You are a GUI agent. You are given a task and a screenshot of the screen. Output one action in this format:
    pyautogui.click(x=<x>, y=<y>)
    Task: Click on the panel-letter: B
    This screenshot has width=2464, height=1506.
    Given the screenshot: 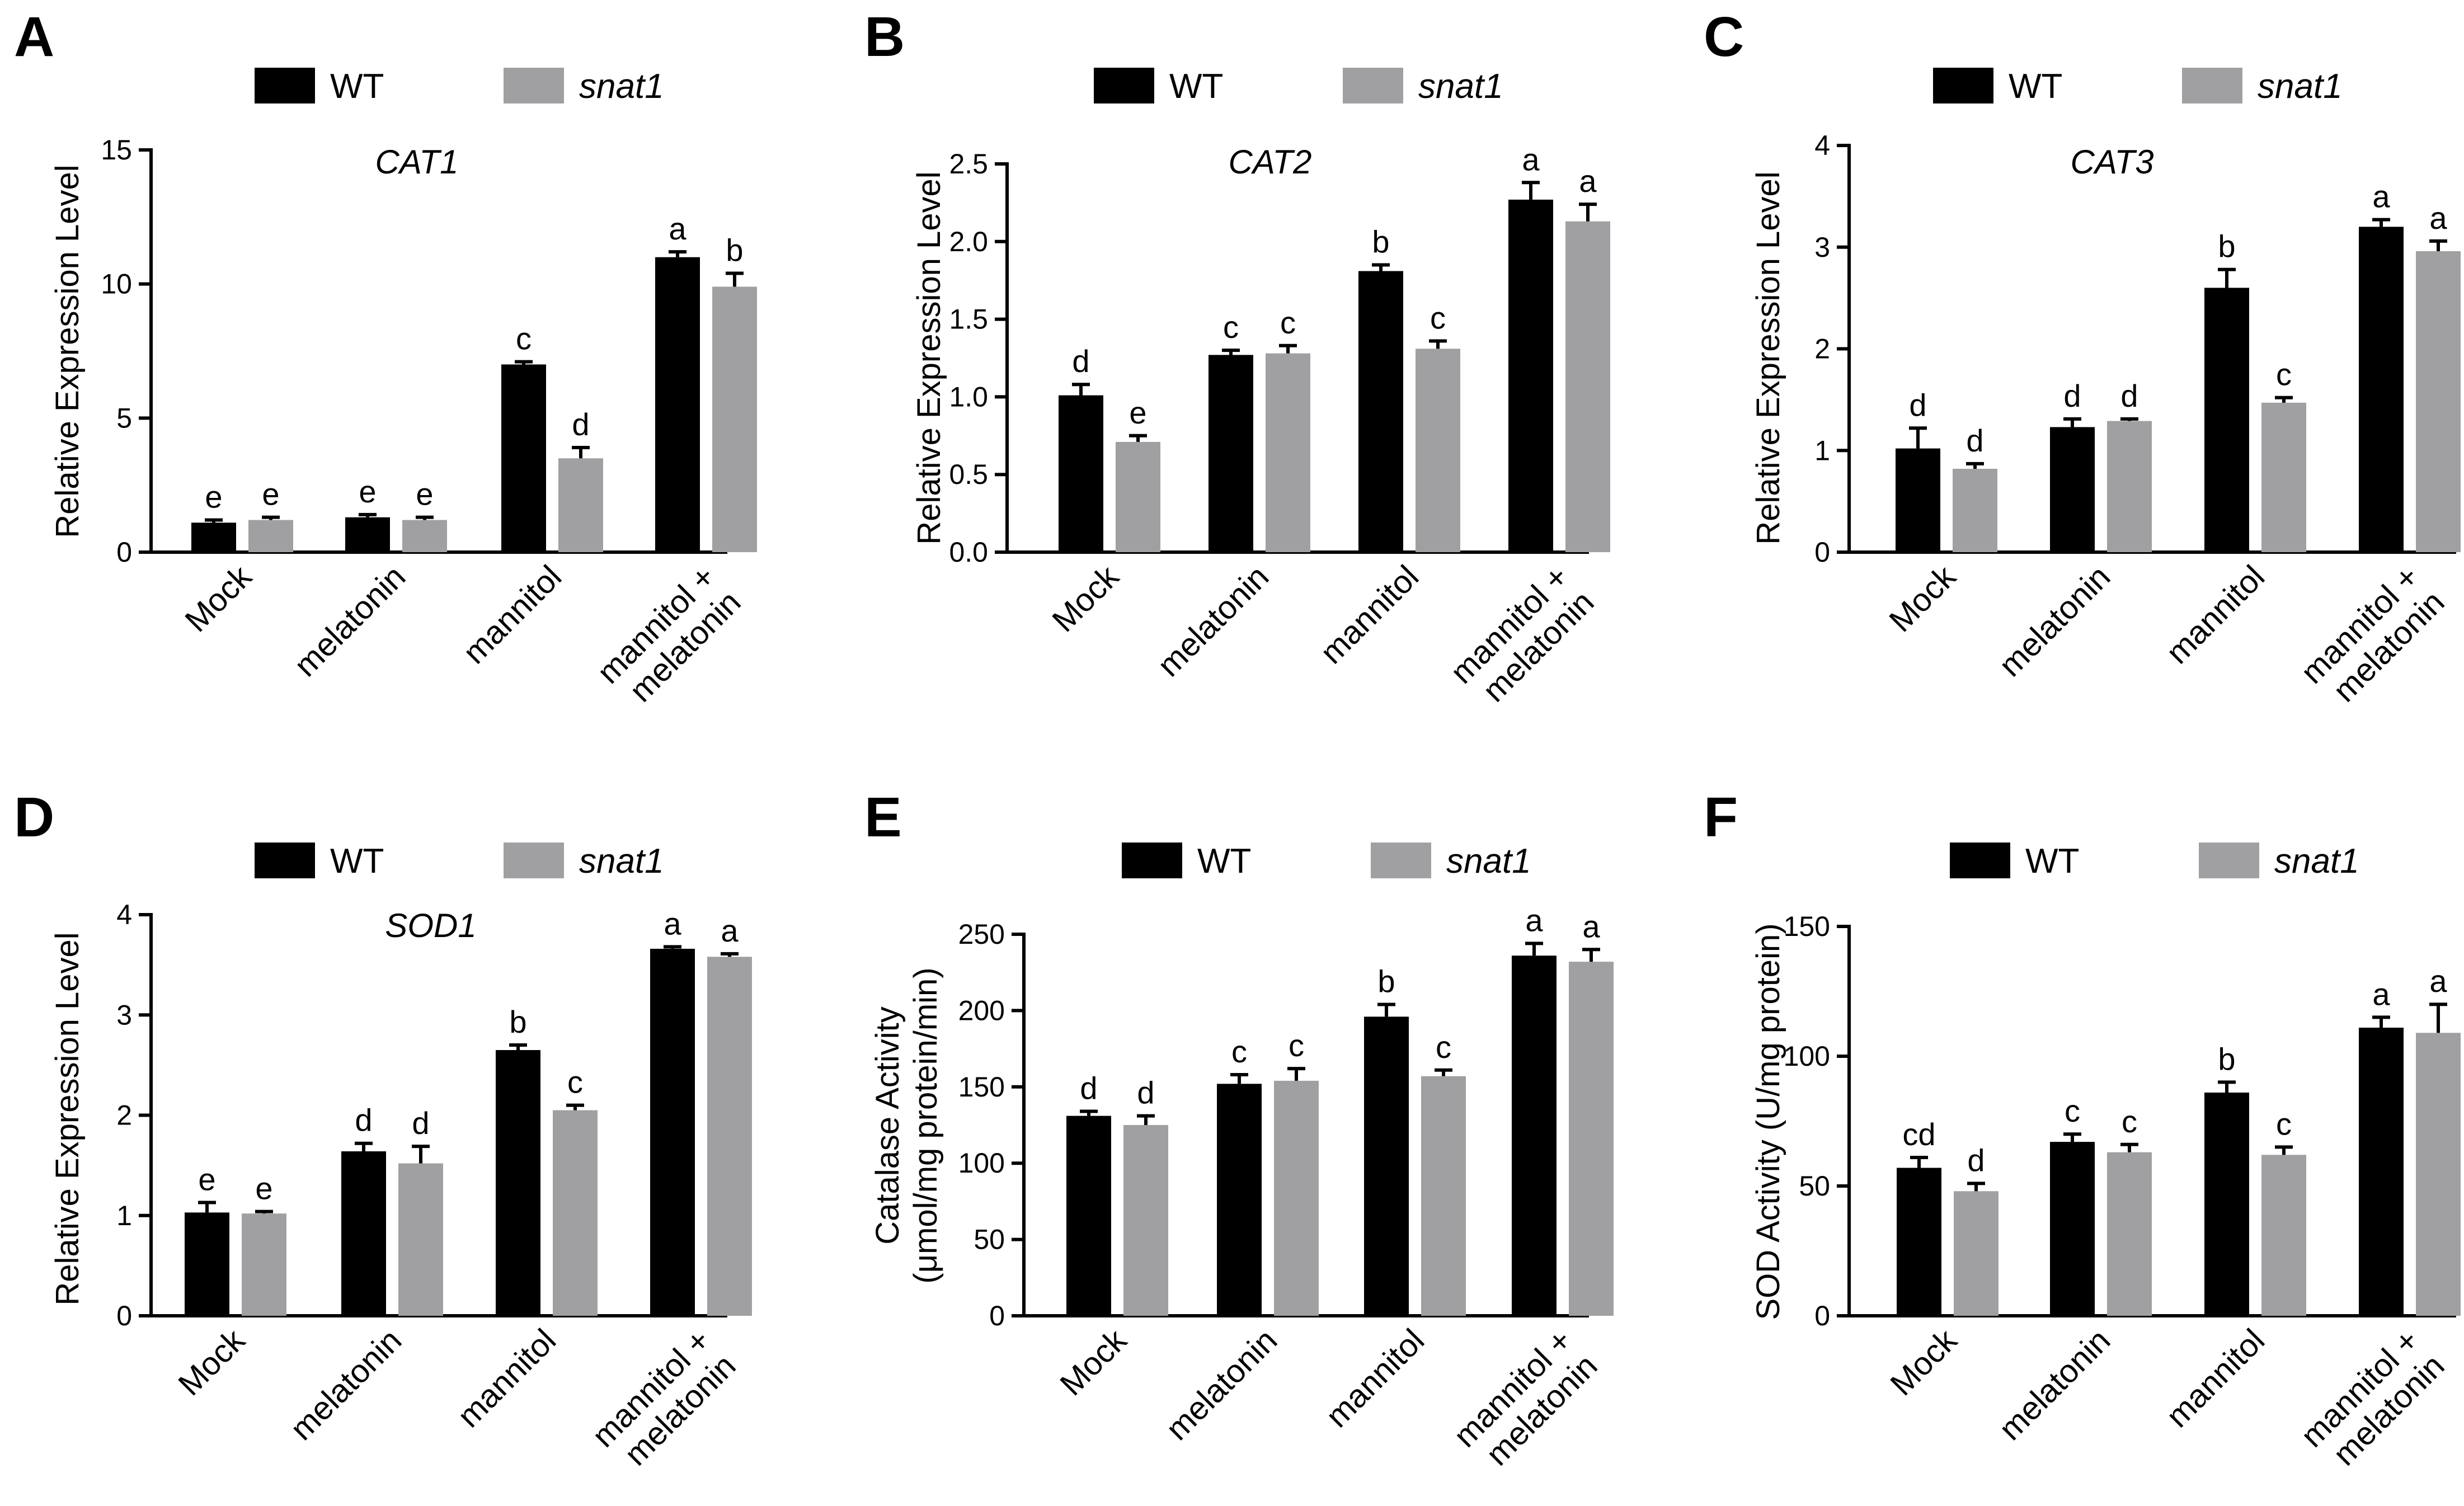 What is the action you would take?
    pyautogui.click(x=885, y=37)
    